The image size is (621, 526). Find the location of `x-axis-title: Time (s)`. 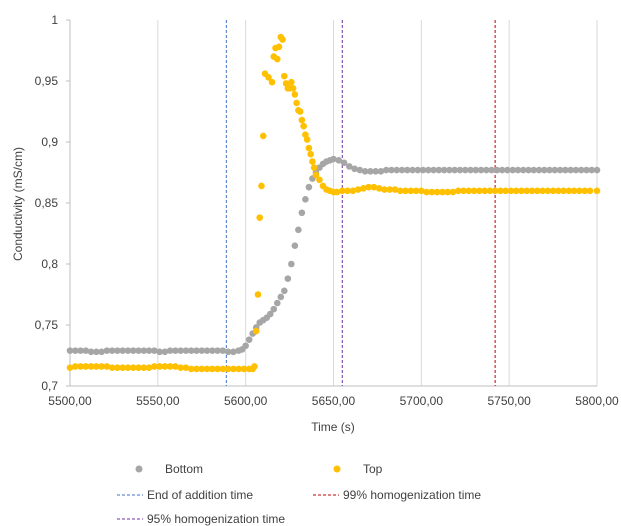

x-axis-title: Time (s) is located at coordinates (333, 427).